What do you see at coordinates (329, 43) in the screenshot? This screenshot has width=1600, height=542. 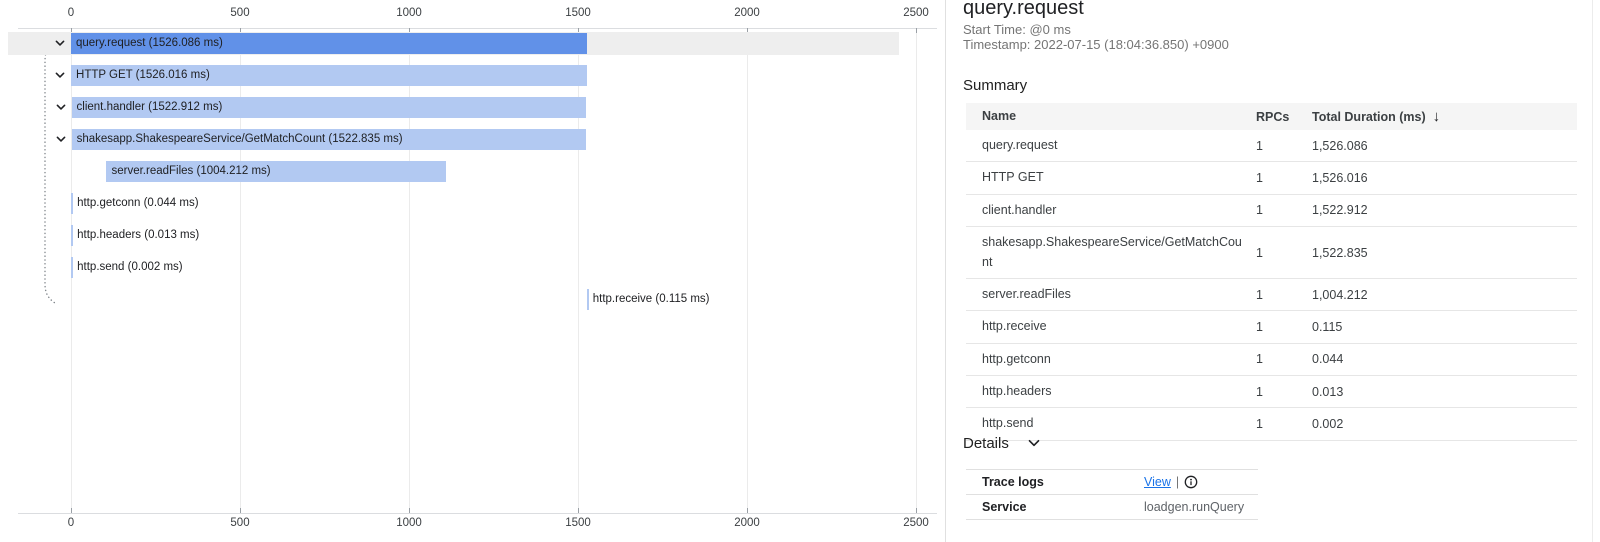 I see `span-bar: query.request (1526.086 ms)` at bounding box center [329, 43].